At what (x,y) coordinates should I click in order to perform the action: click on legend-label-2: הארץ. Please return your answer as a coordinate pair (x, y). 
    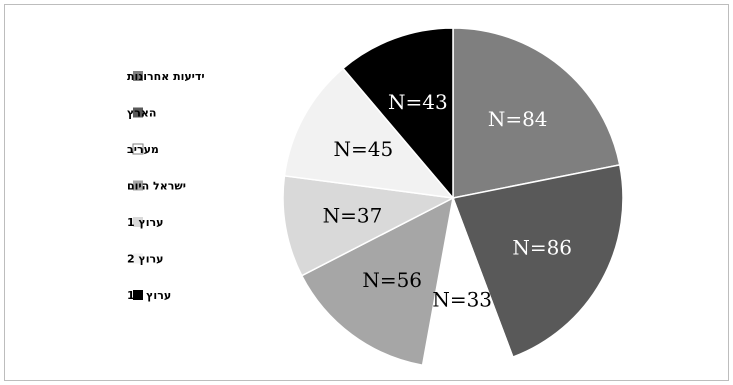
    Looking at the image, I should click on (141, 113).